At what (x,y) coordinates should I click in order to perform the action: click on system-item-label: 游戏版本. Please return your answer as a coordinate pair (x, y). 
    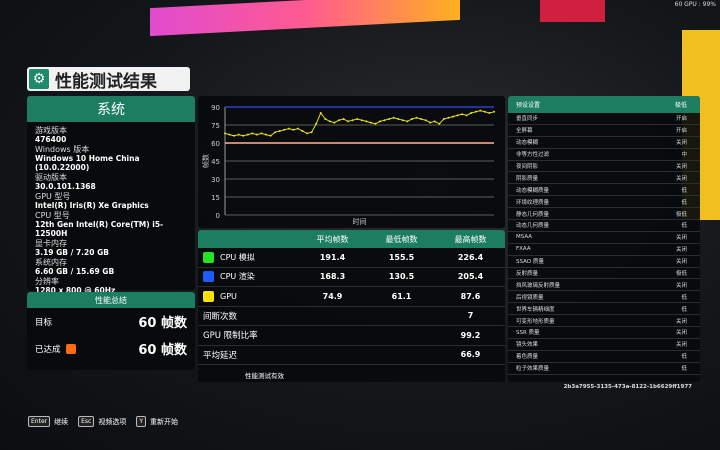
    Looking at the image, I should click on (51, 130).